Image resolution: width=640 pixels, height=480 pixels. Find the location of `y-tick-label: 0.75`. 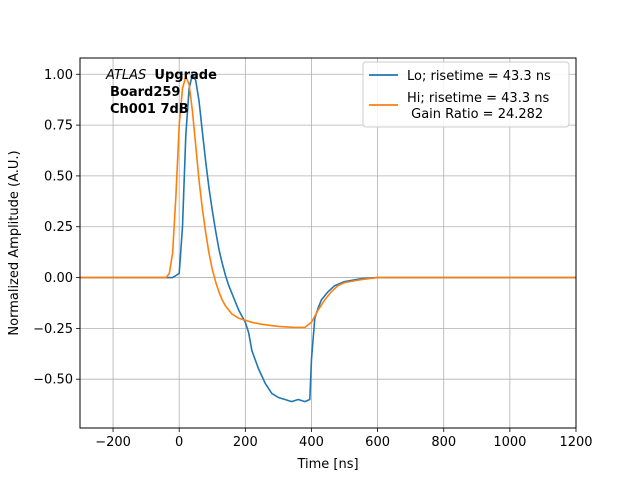

y-tick-label: 0.75 is located at coordinates (58, 126).